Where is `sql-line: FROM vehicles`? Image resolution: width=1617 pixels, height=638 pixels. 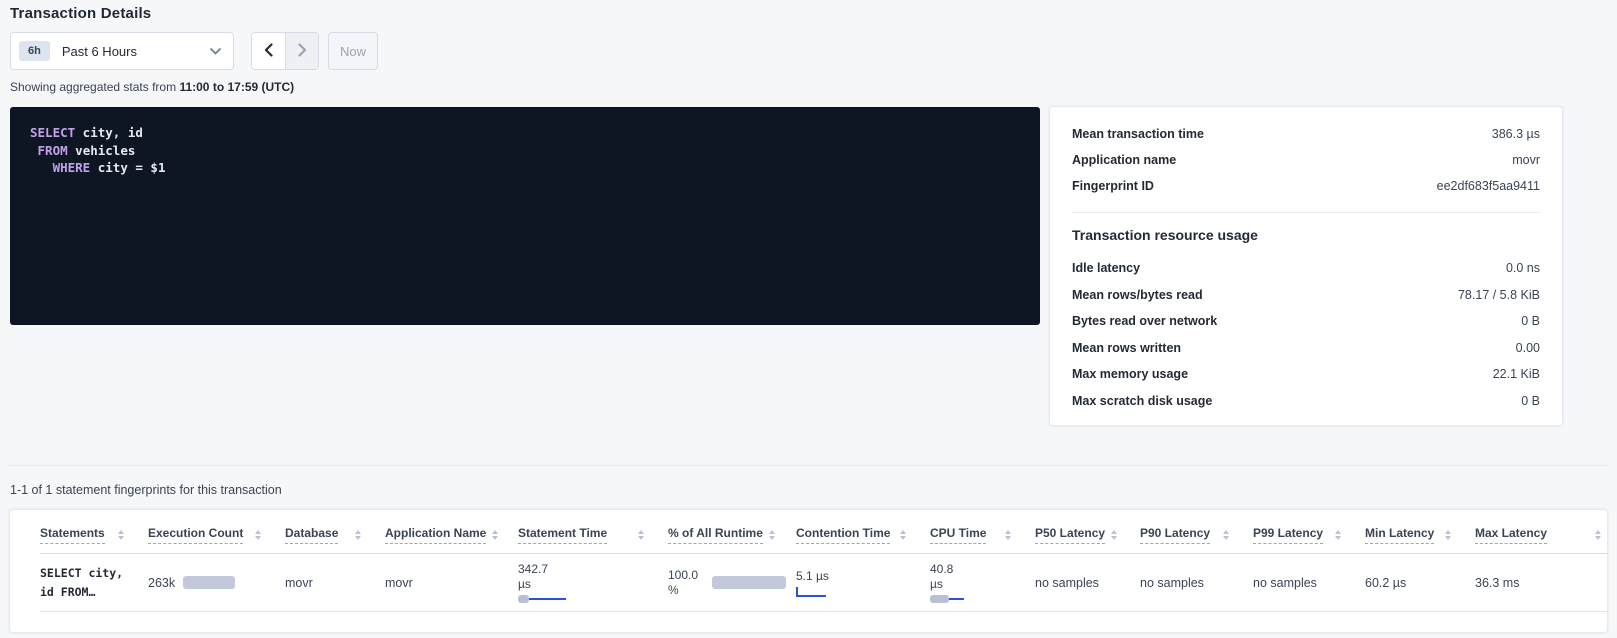
sql-line: FROM vehicles is located at coordinates (86, 150).